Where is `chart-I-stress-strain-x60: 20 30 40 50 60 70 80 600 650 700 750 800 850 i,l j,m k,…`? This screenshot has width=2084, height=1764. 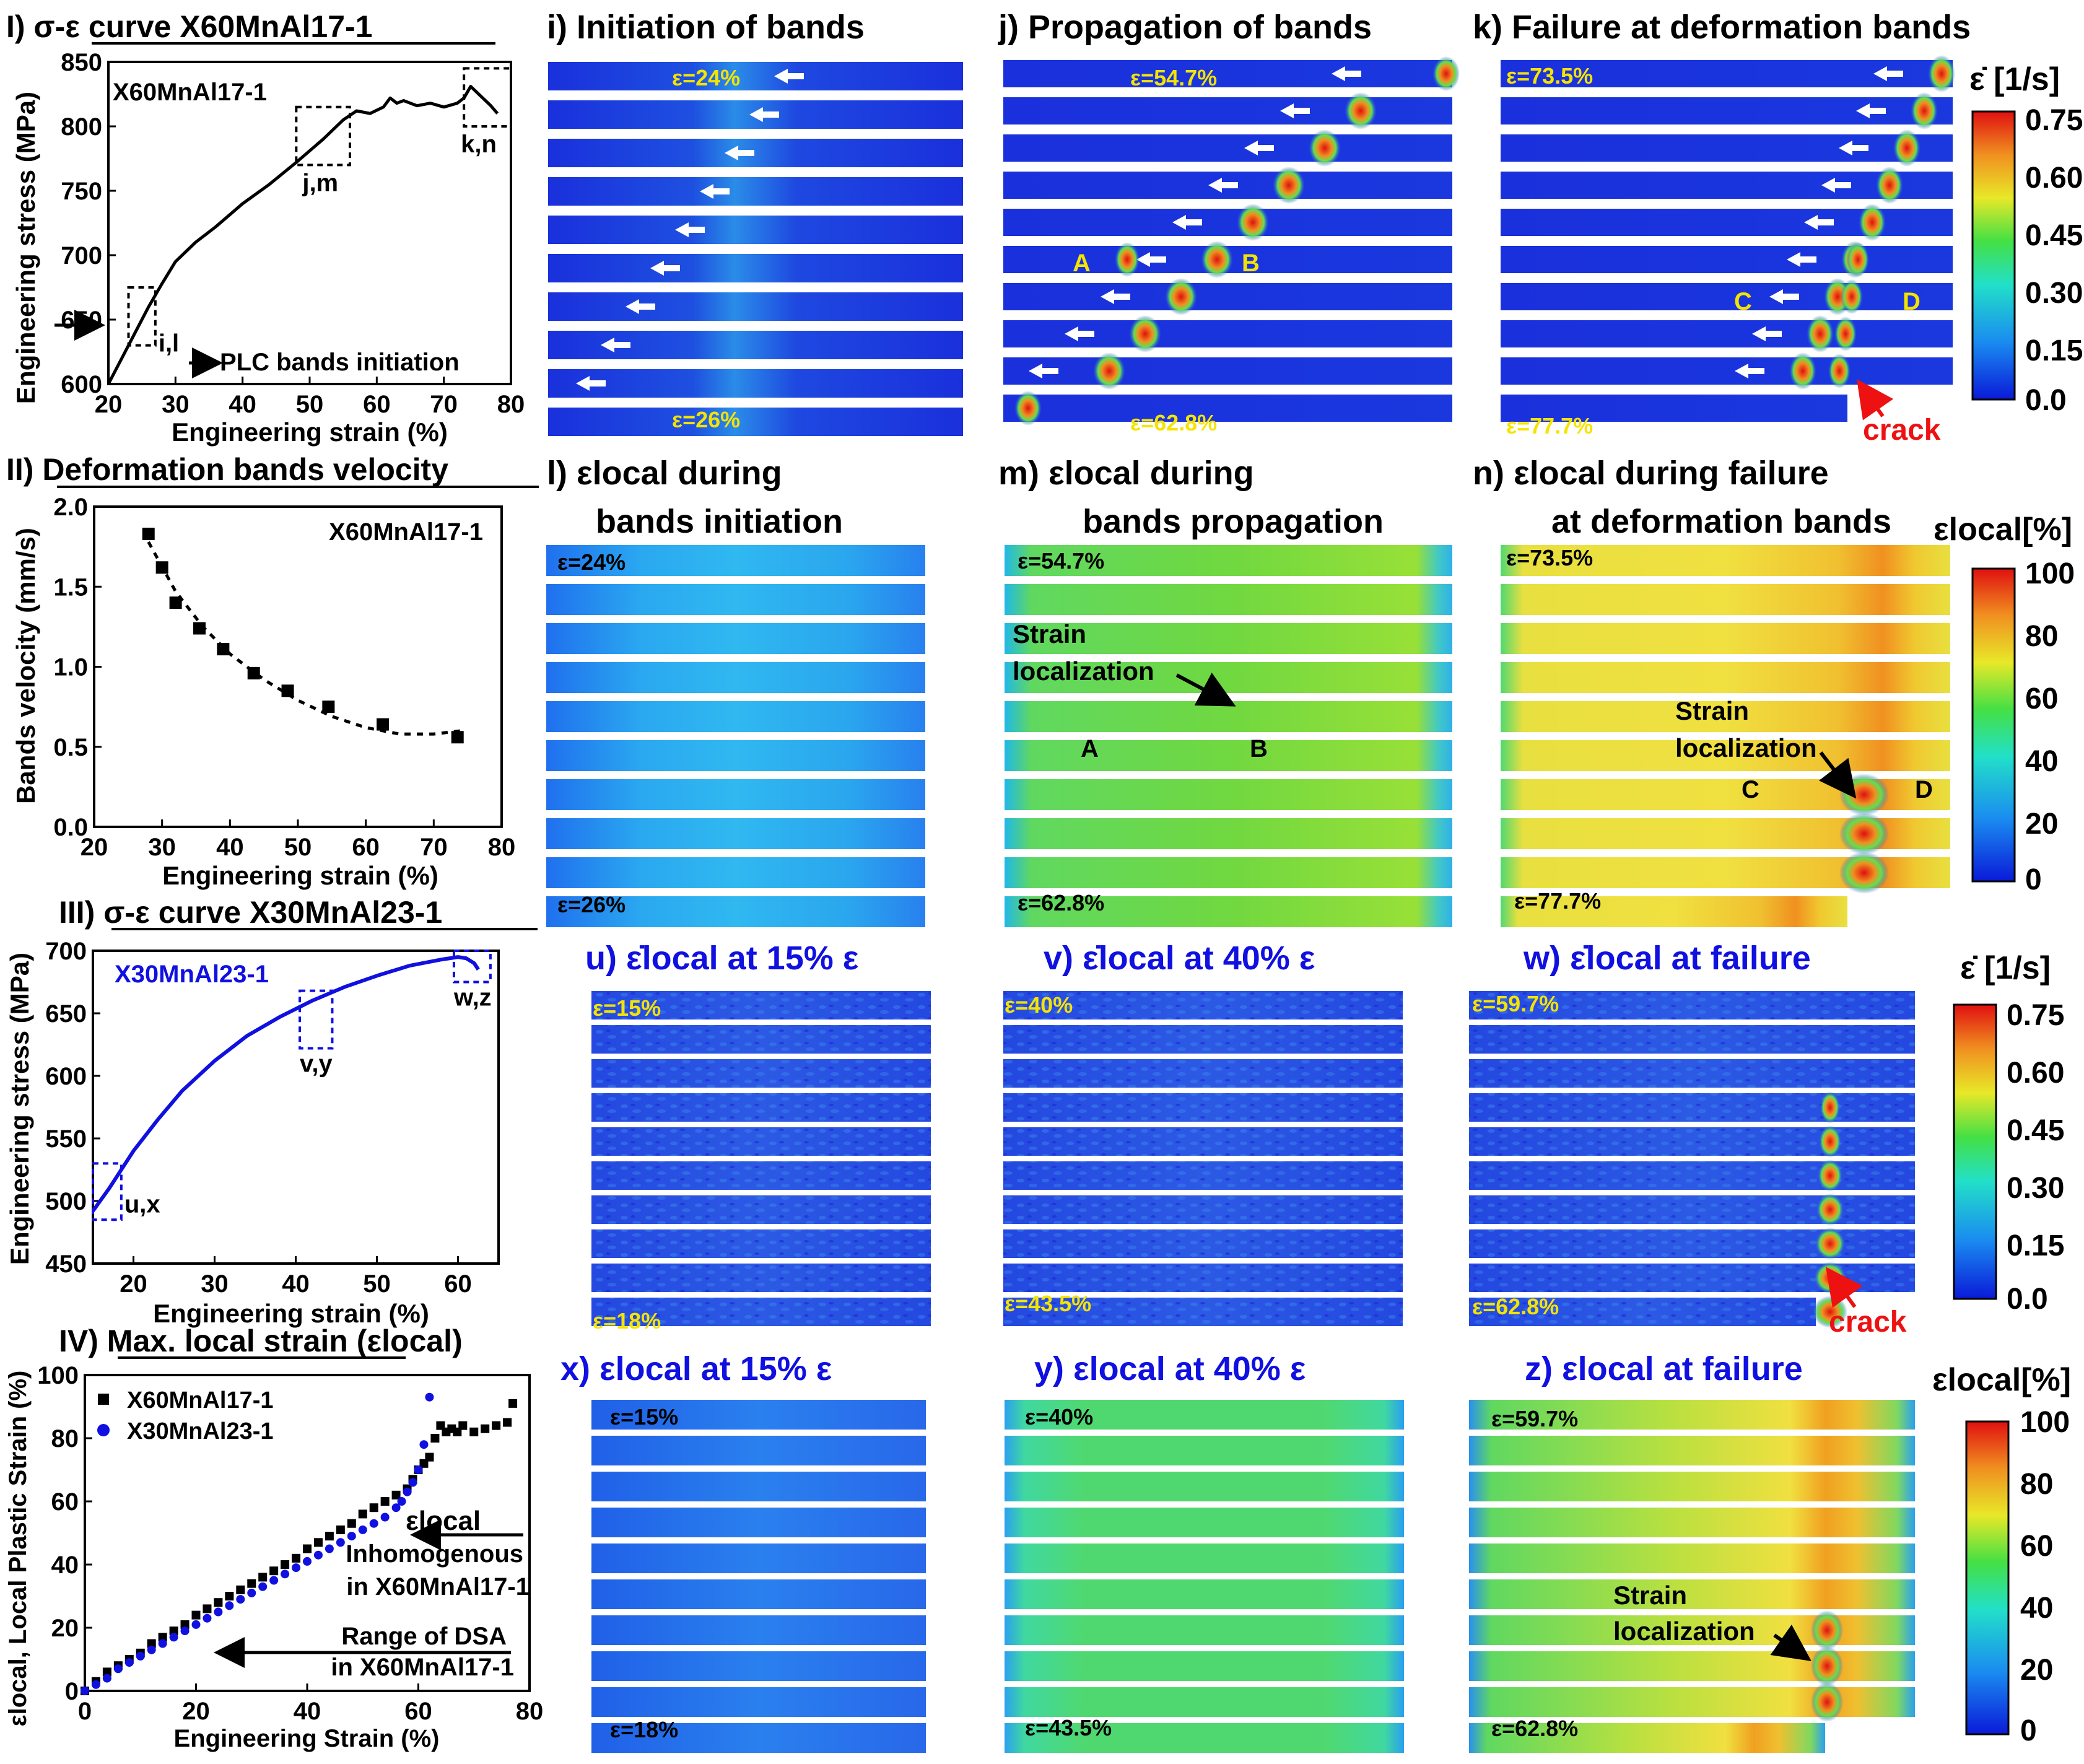
chart-I-stress-strain-x60: 20 30 40 50 60 70 80 600 650 700 750 800 850 i,l j,m k,… is located at coordinates (293, 233).